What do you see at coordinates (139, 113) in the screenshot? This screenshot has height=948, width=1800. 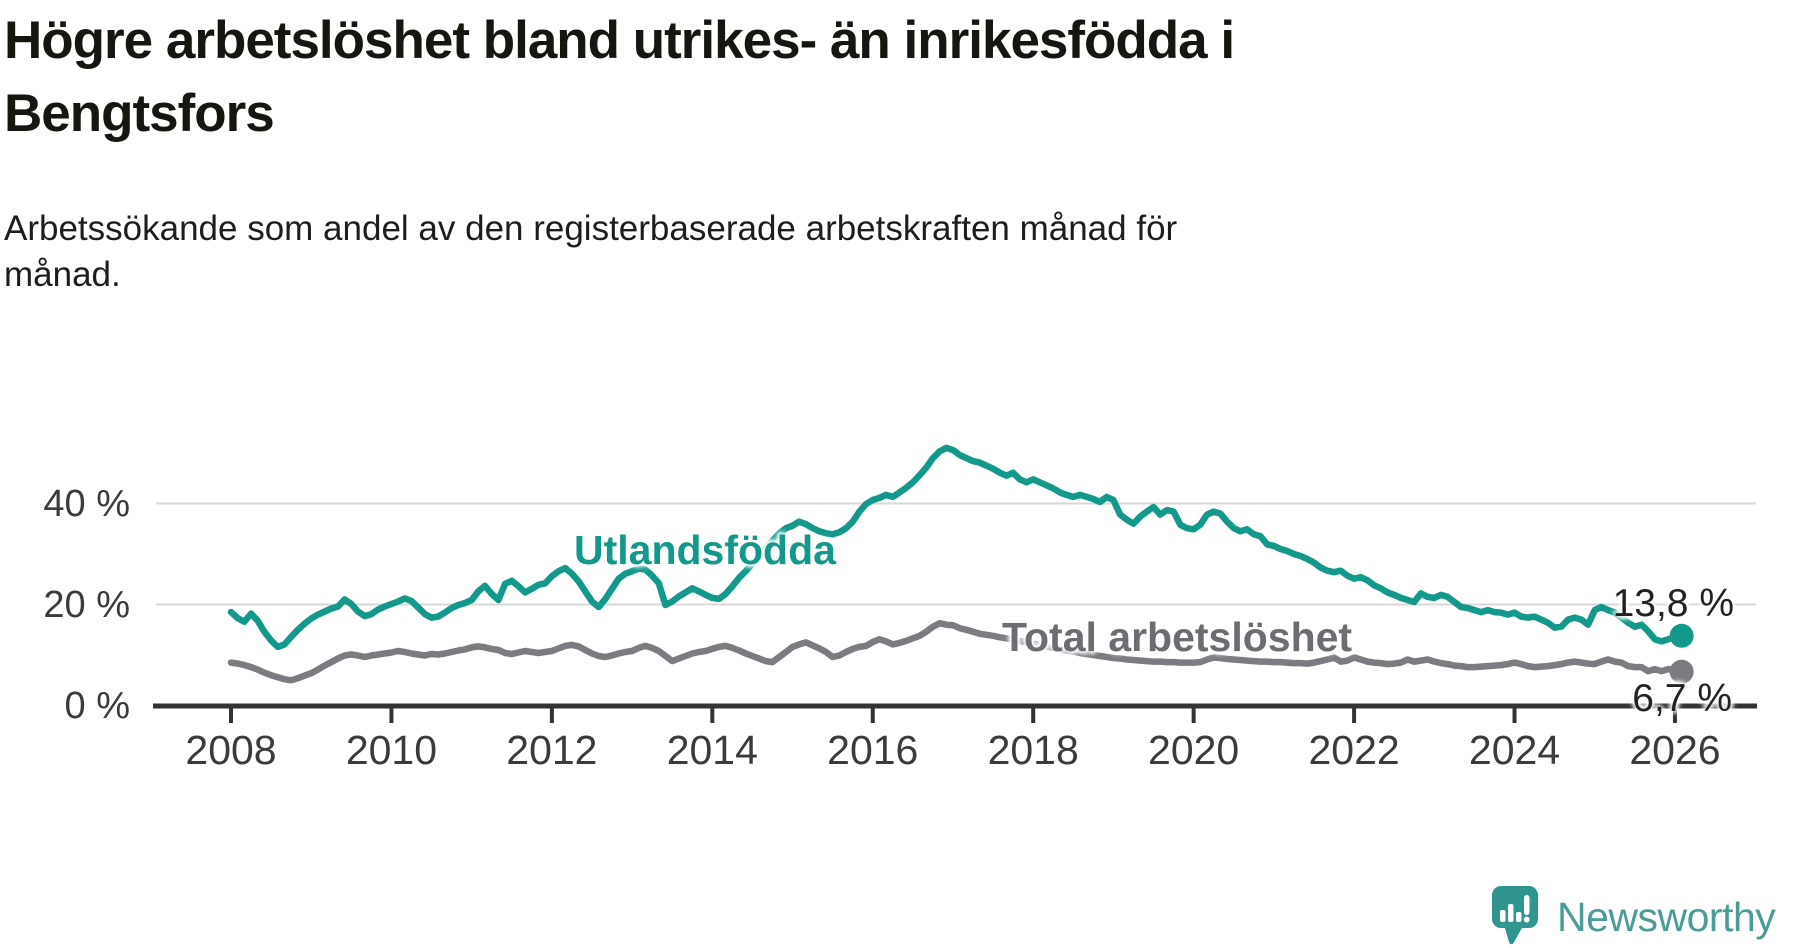 I see `page-title-line2: Bengtsfors` at bounding box center [139, 113].